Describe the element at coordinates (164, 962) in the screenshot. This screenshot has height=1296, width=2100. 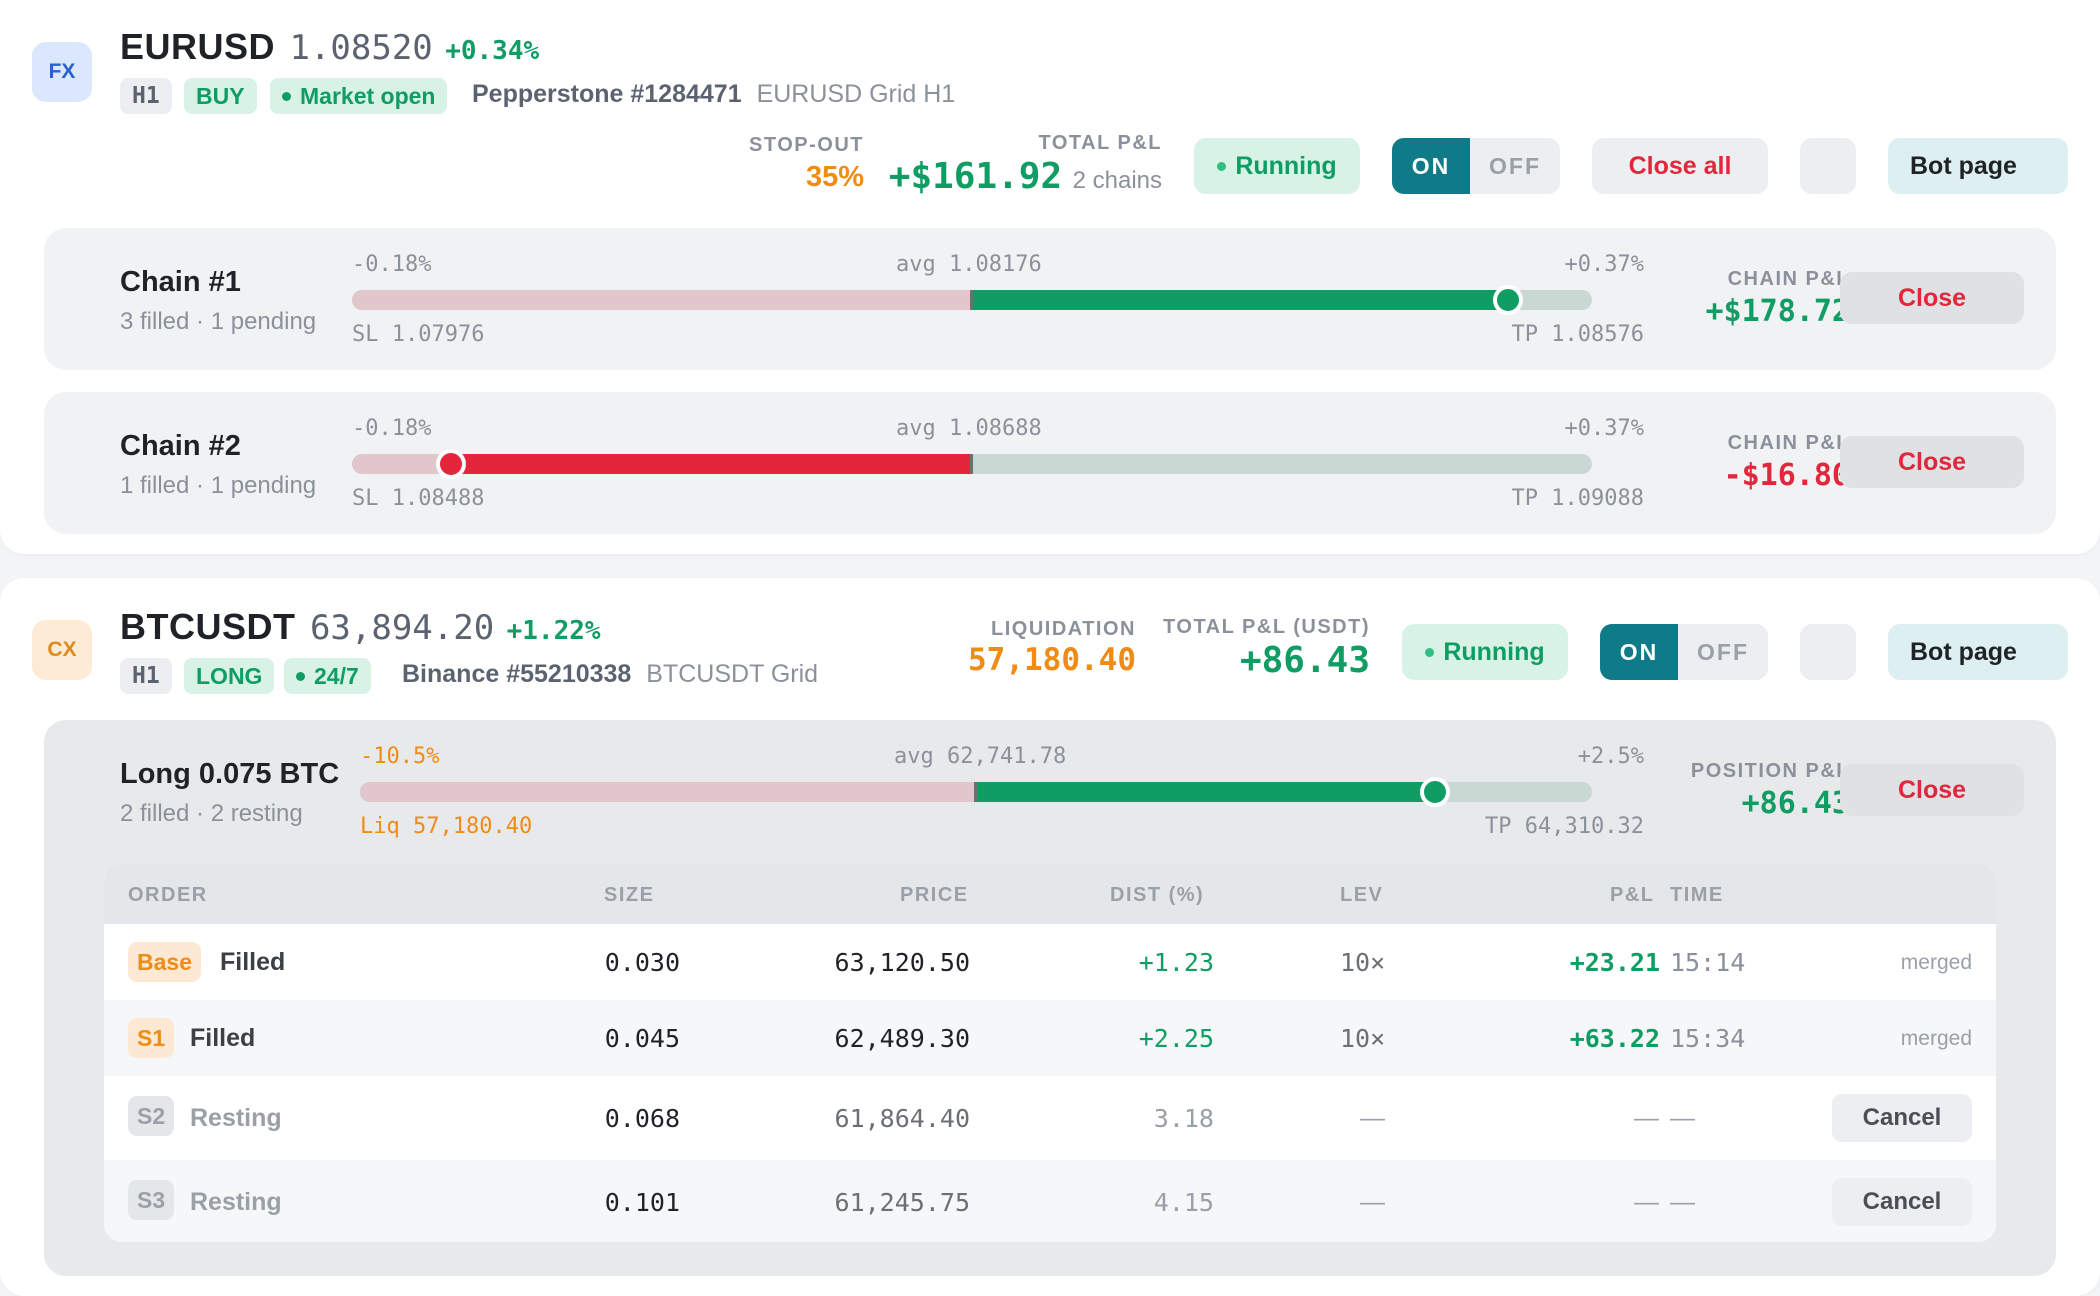
I see `order-badge: Base` at that location.